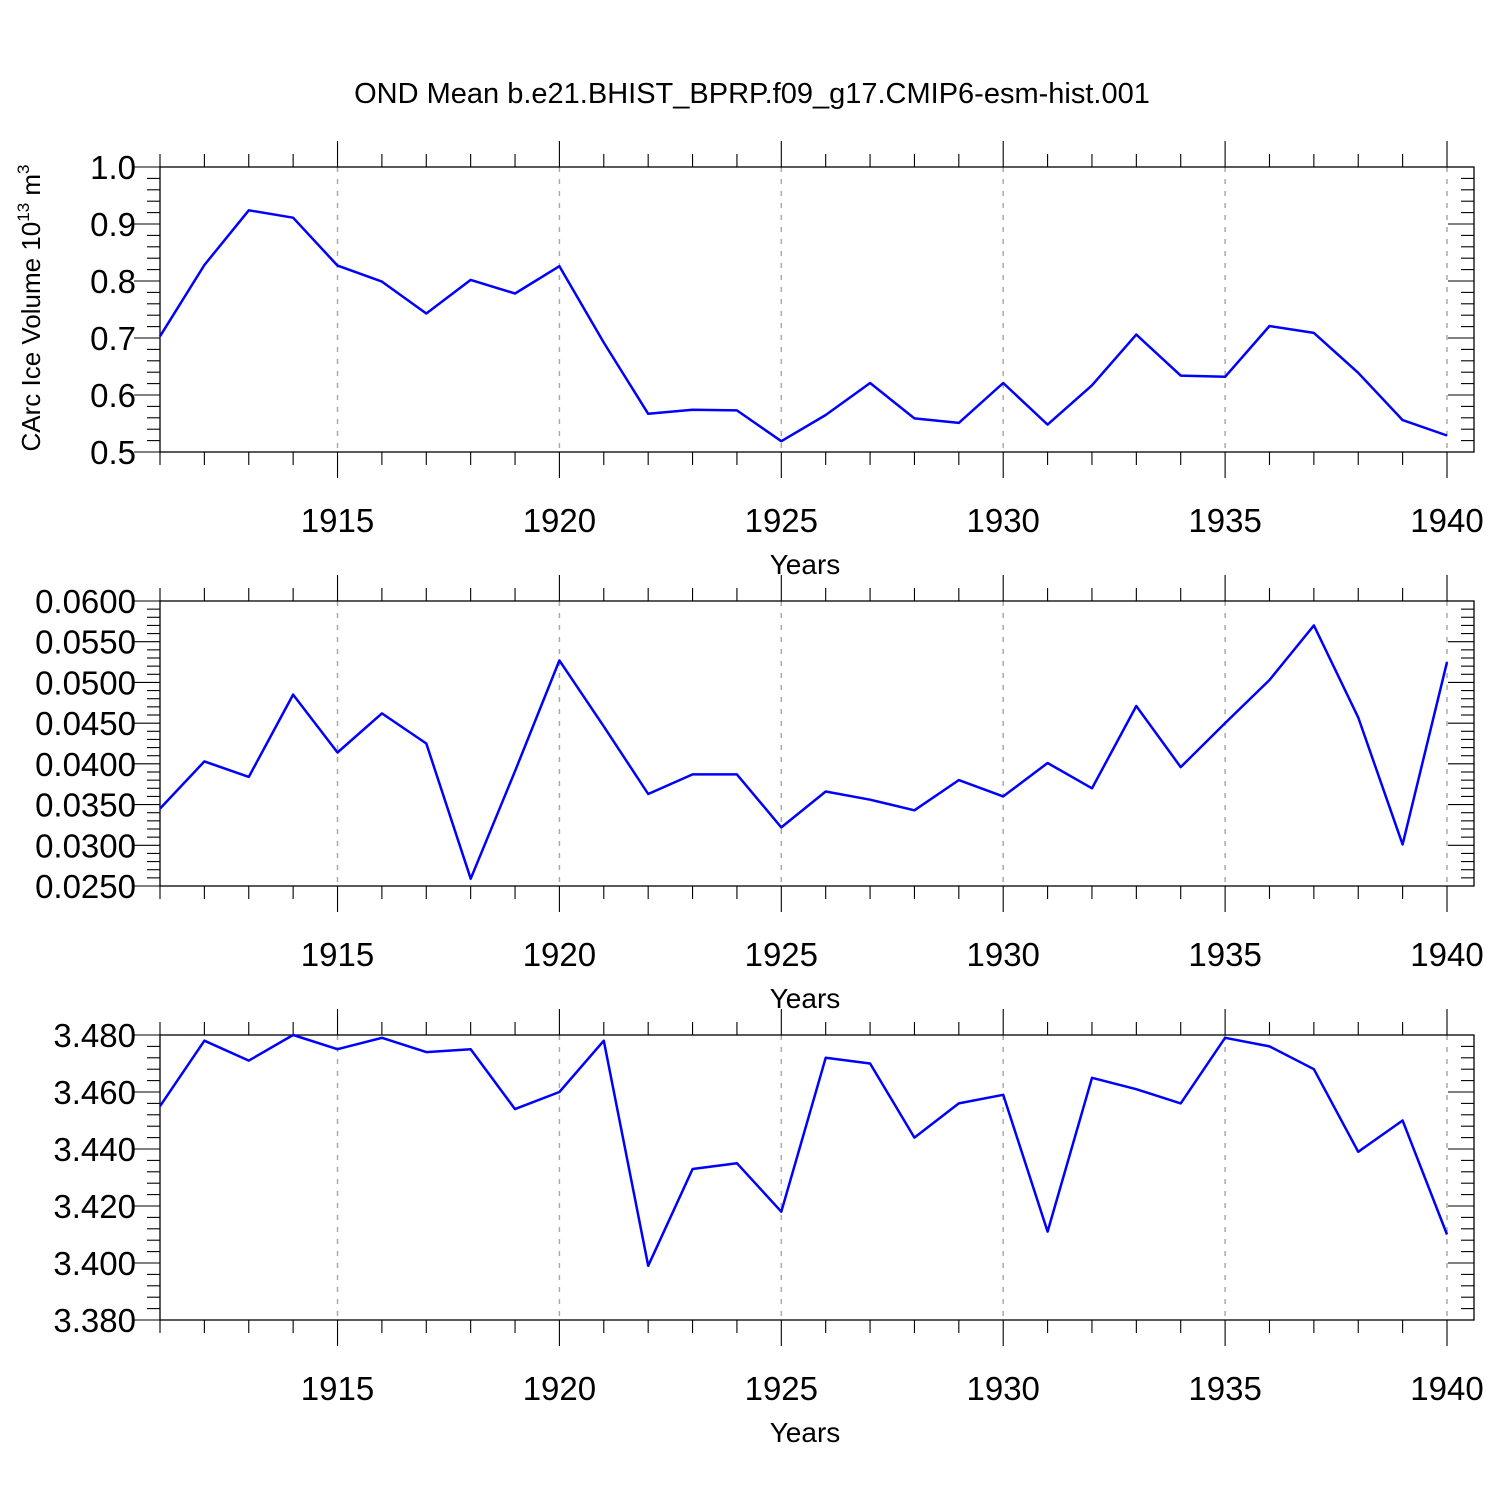 The height and width of the screenshot is (1500, 1500). I want to click on y-tick-label: 3.380, so click(94, 1320).